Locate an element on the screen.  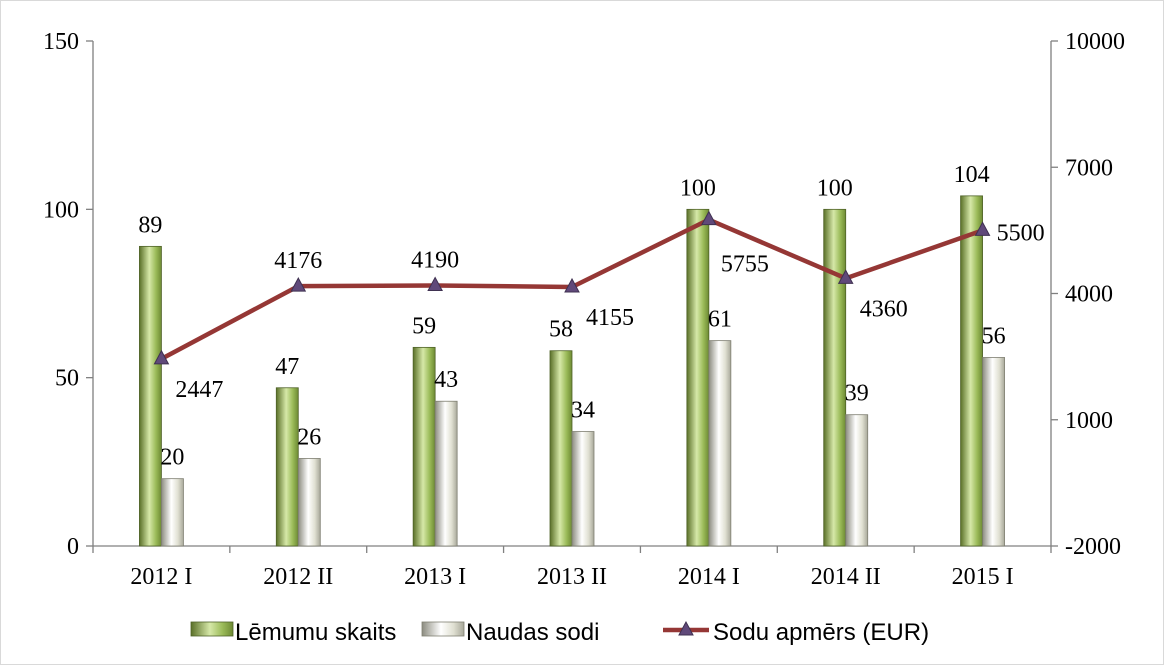
data-label-sodu-apmers: 5755 is located at coordinates (745, 265).